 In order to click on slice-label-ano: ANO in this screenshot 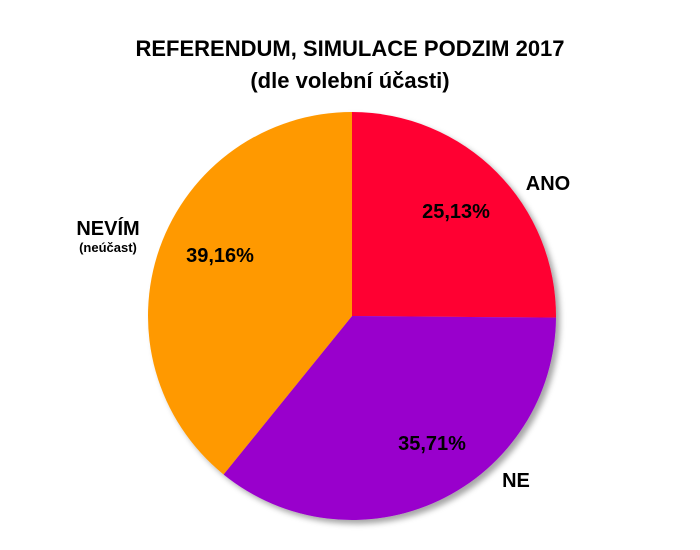, I will do `click(548, 184)`.